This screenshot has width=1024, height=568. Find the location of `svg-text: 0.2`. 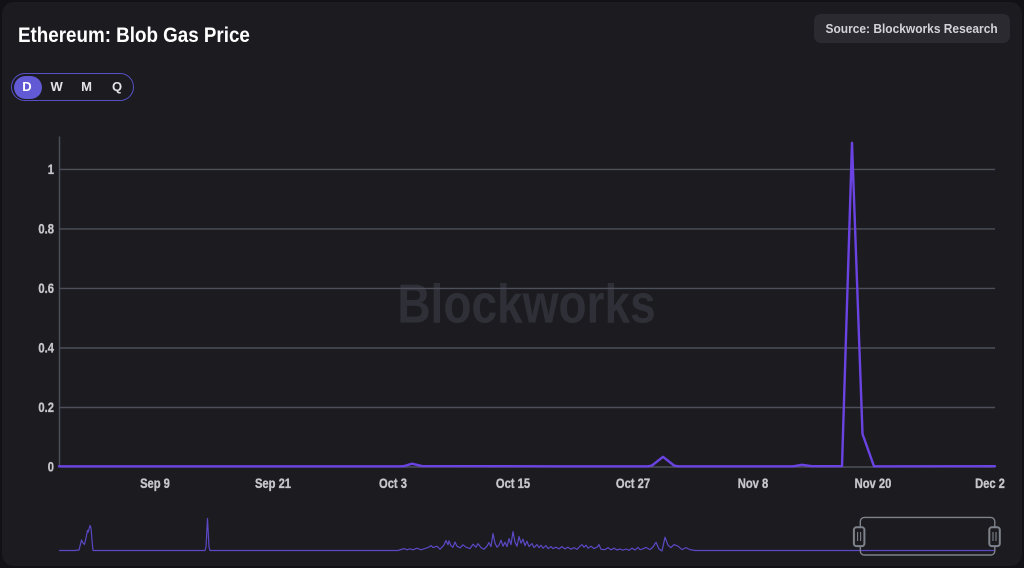

svg-text: 0.2 is located at coordinates (46, 407).